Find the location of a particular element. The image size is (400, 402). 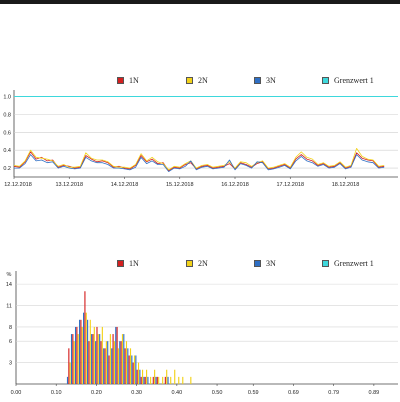

legend-item-1n: 1N is located at coordinates (128, 80).